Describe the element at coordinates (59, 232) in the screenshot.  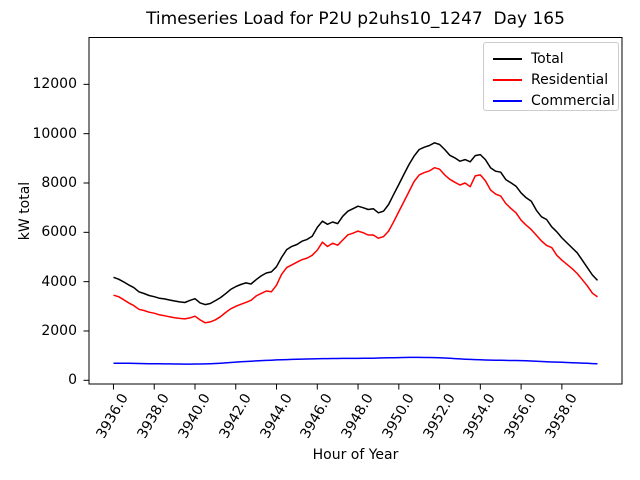
I see `y-tick-label: 6000` at that location.